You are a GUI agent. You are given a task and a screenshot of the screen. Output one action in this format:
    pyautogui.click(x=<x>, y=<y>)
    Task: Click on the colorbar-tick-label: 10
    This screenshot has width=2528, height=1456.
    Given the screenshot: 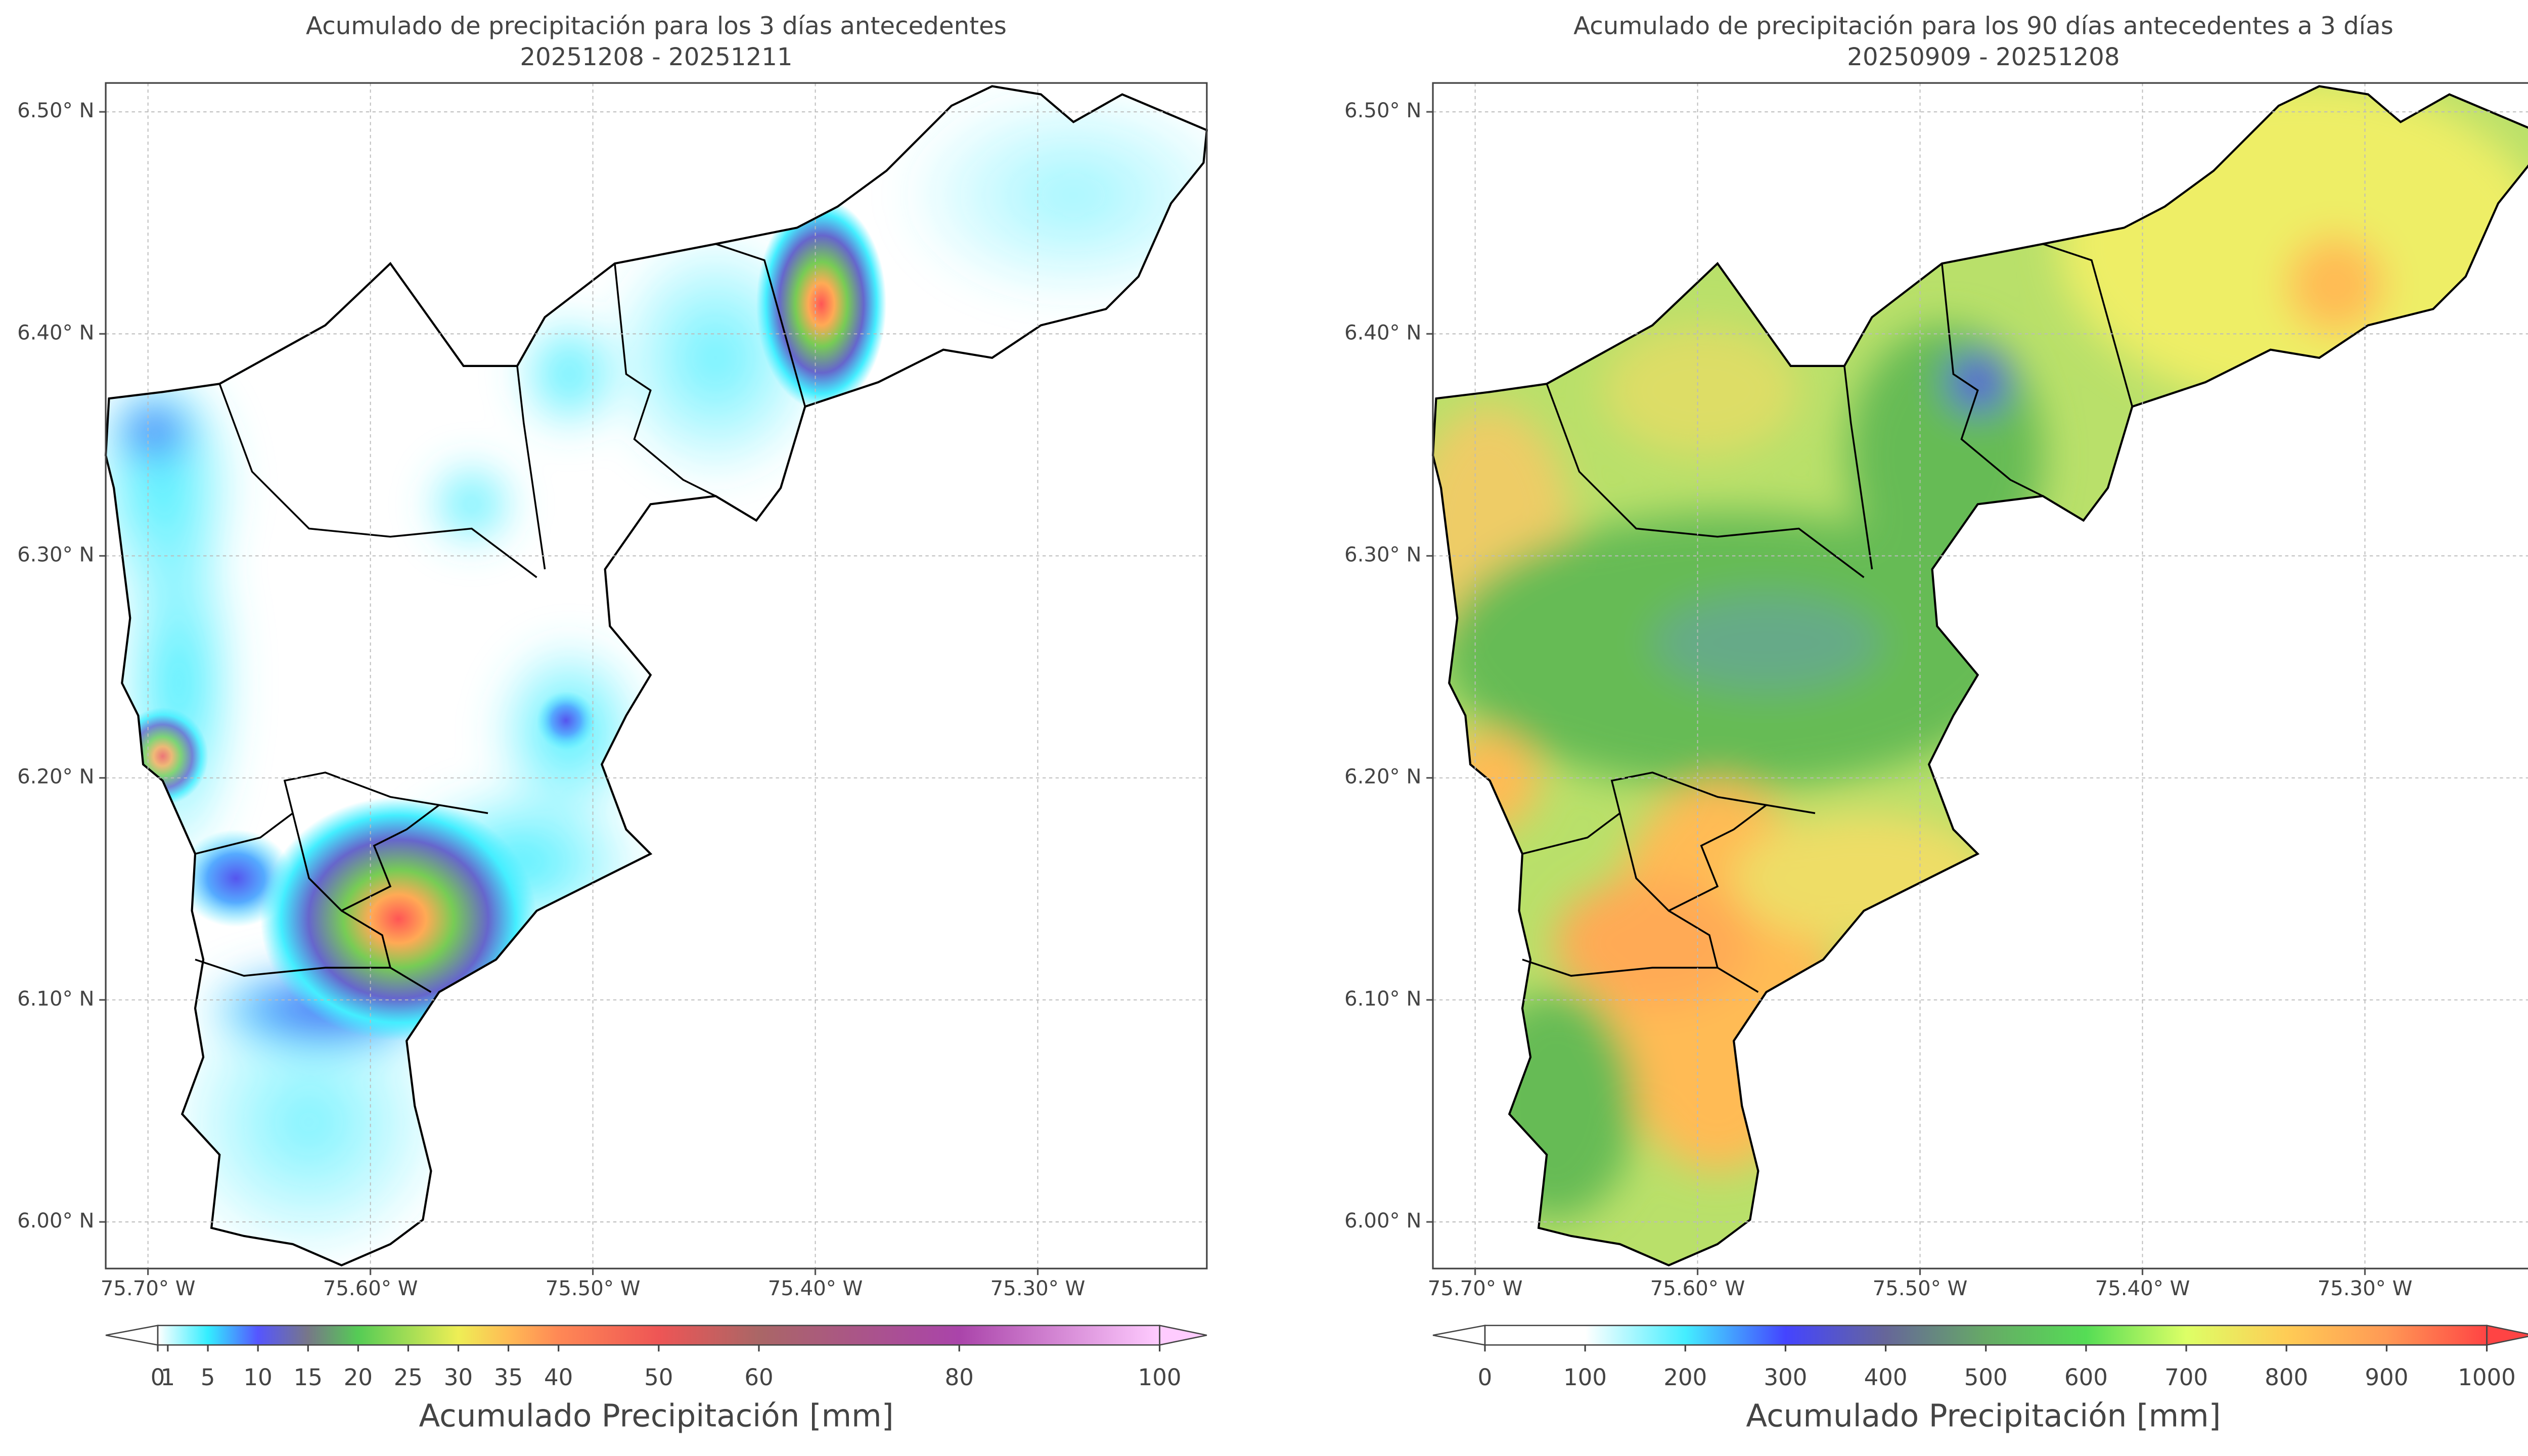 What is the action you would take?
    pyautogui.click(x=259, y=1377)
    